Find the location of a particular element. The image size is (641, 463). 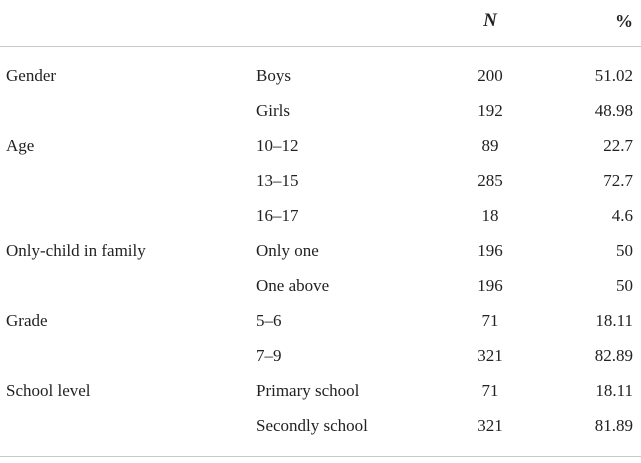

percent-cell: 4.6 is located at coordinates (622, 215).